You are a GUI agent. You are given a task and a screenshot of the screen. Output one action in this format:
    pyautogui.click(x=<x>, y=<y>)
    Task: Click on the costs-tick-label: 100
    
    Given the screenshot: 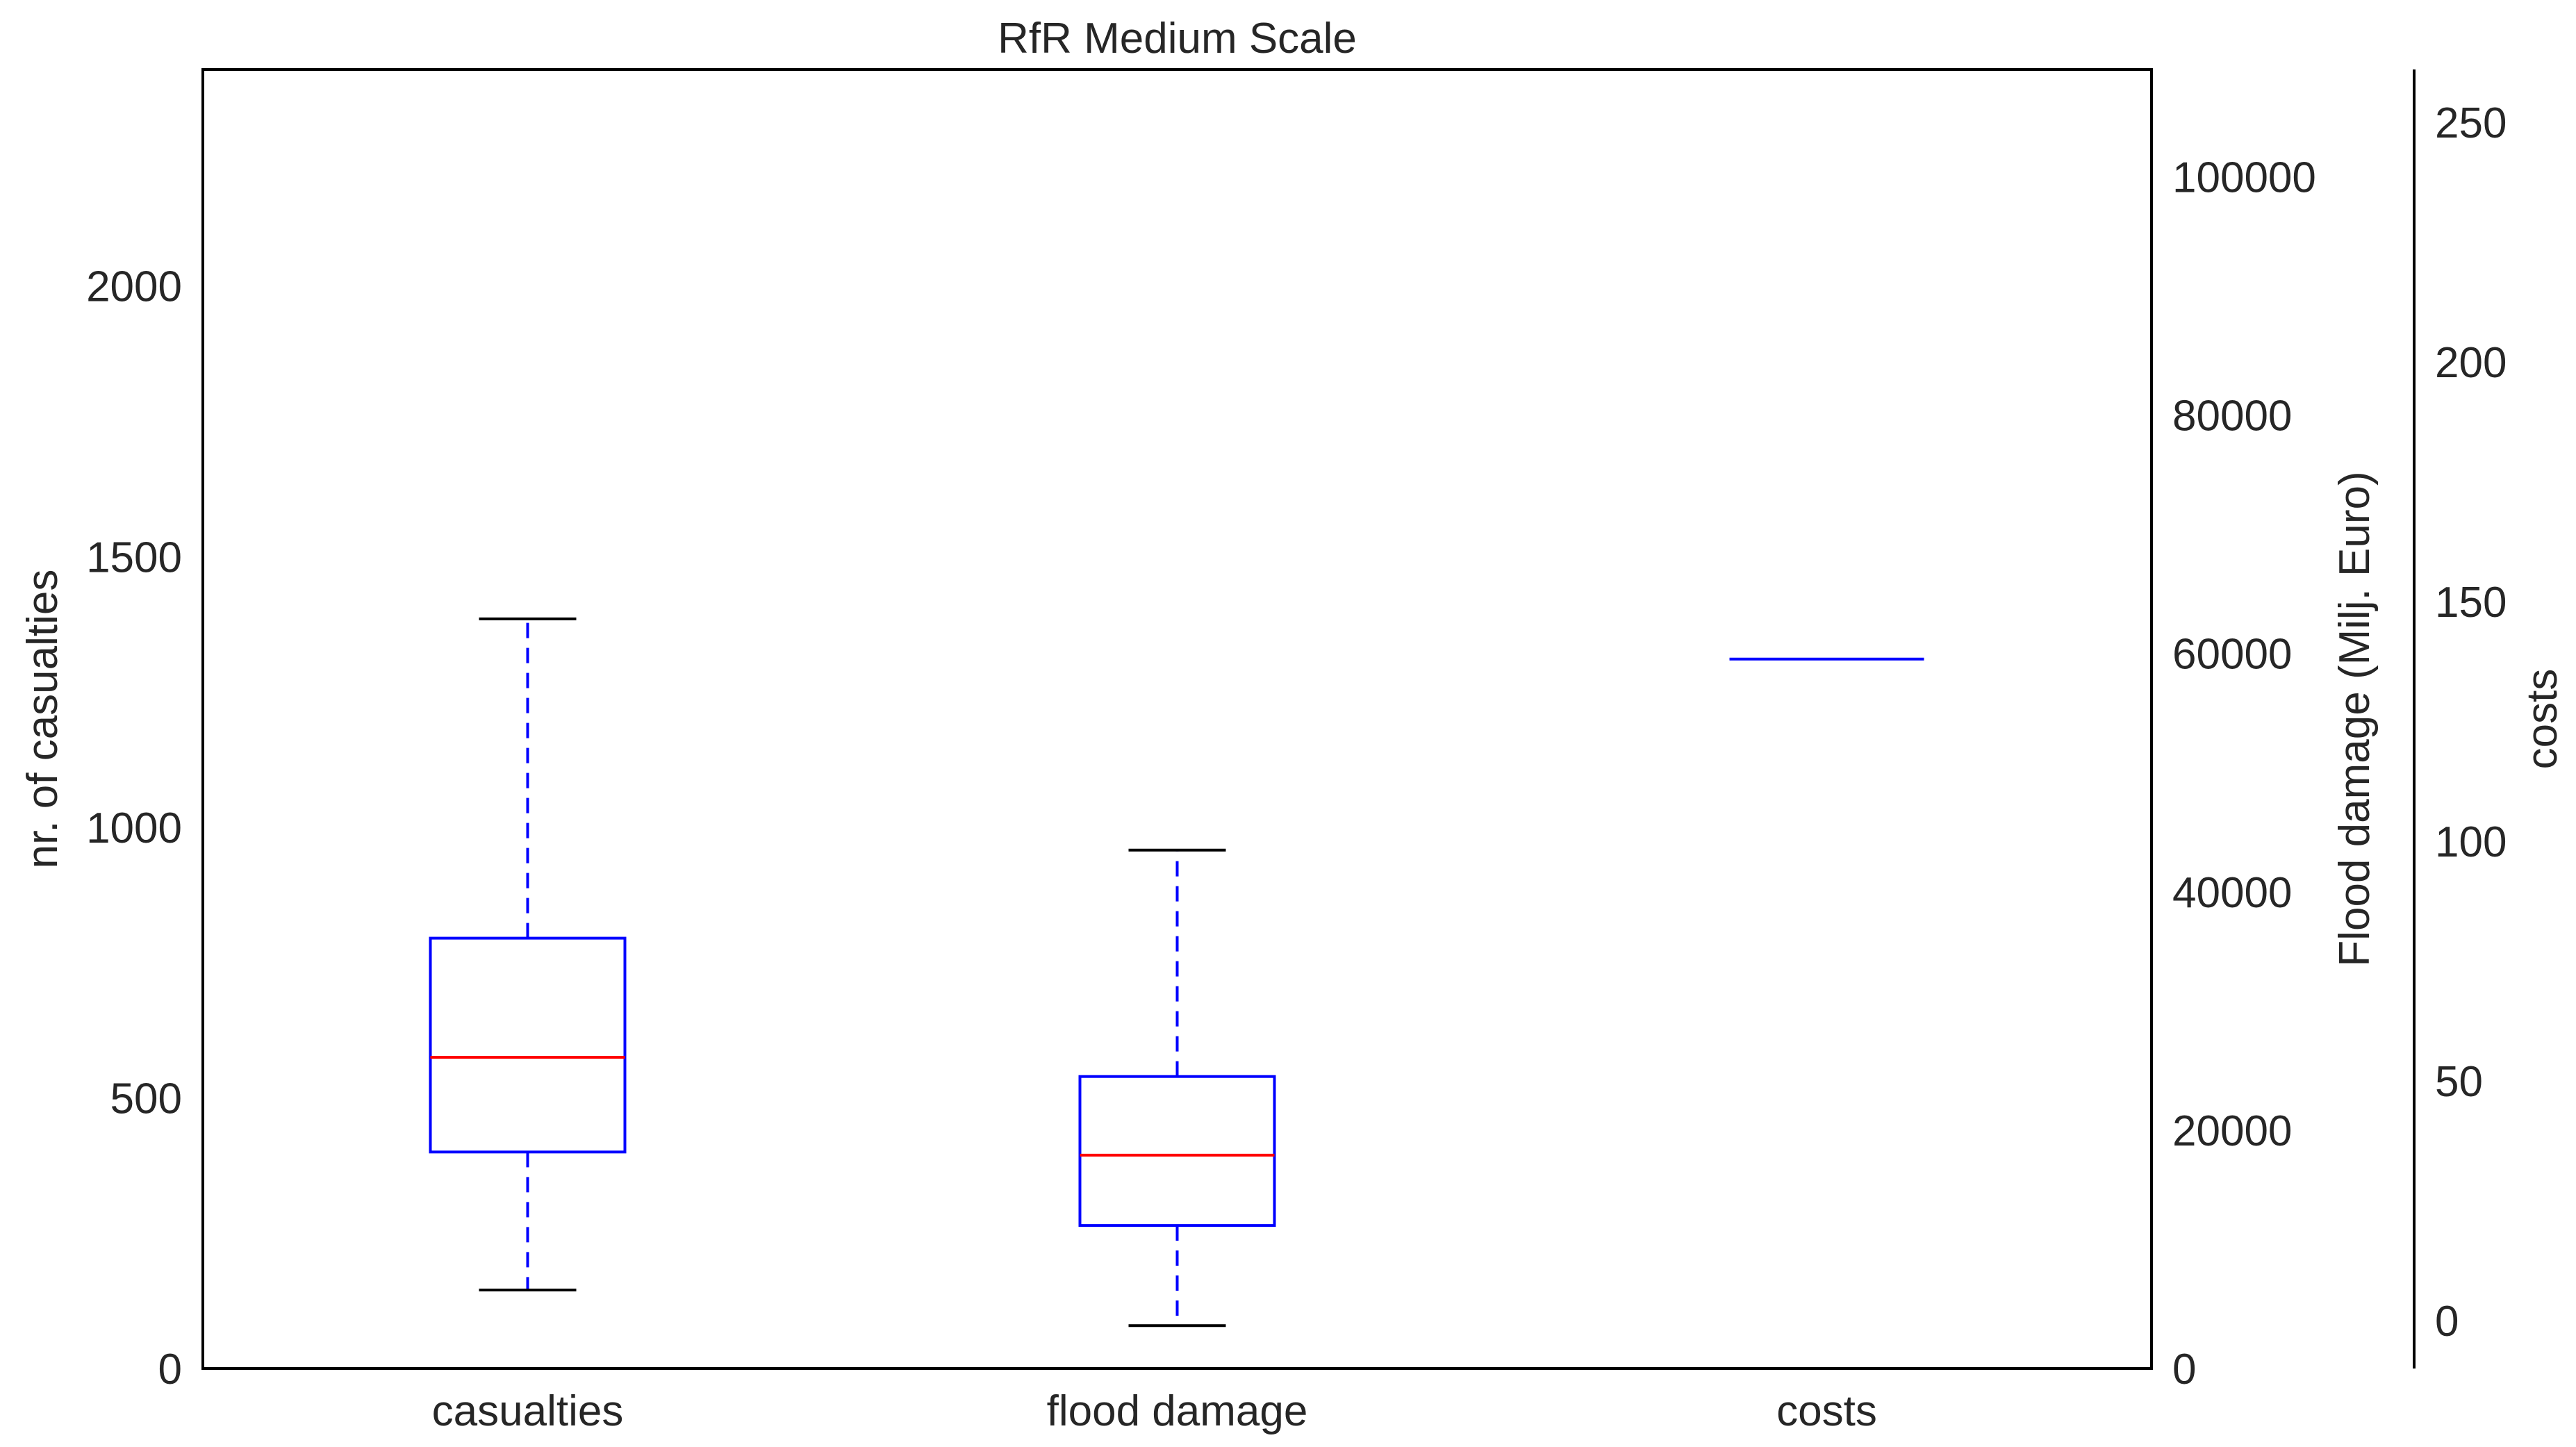 What is the action you would take?
    pyautogui.click(x=2471, y=842)
    